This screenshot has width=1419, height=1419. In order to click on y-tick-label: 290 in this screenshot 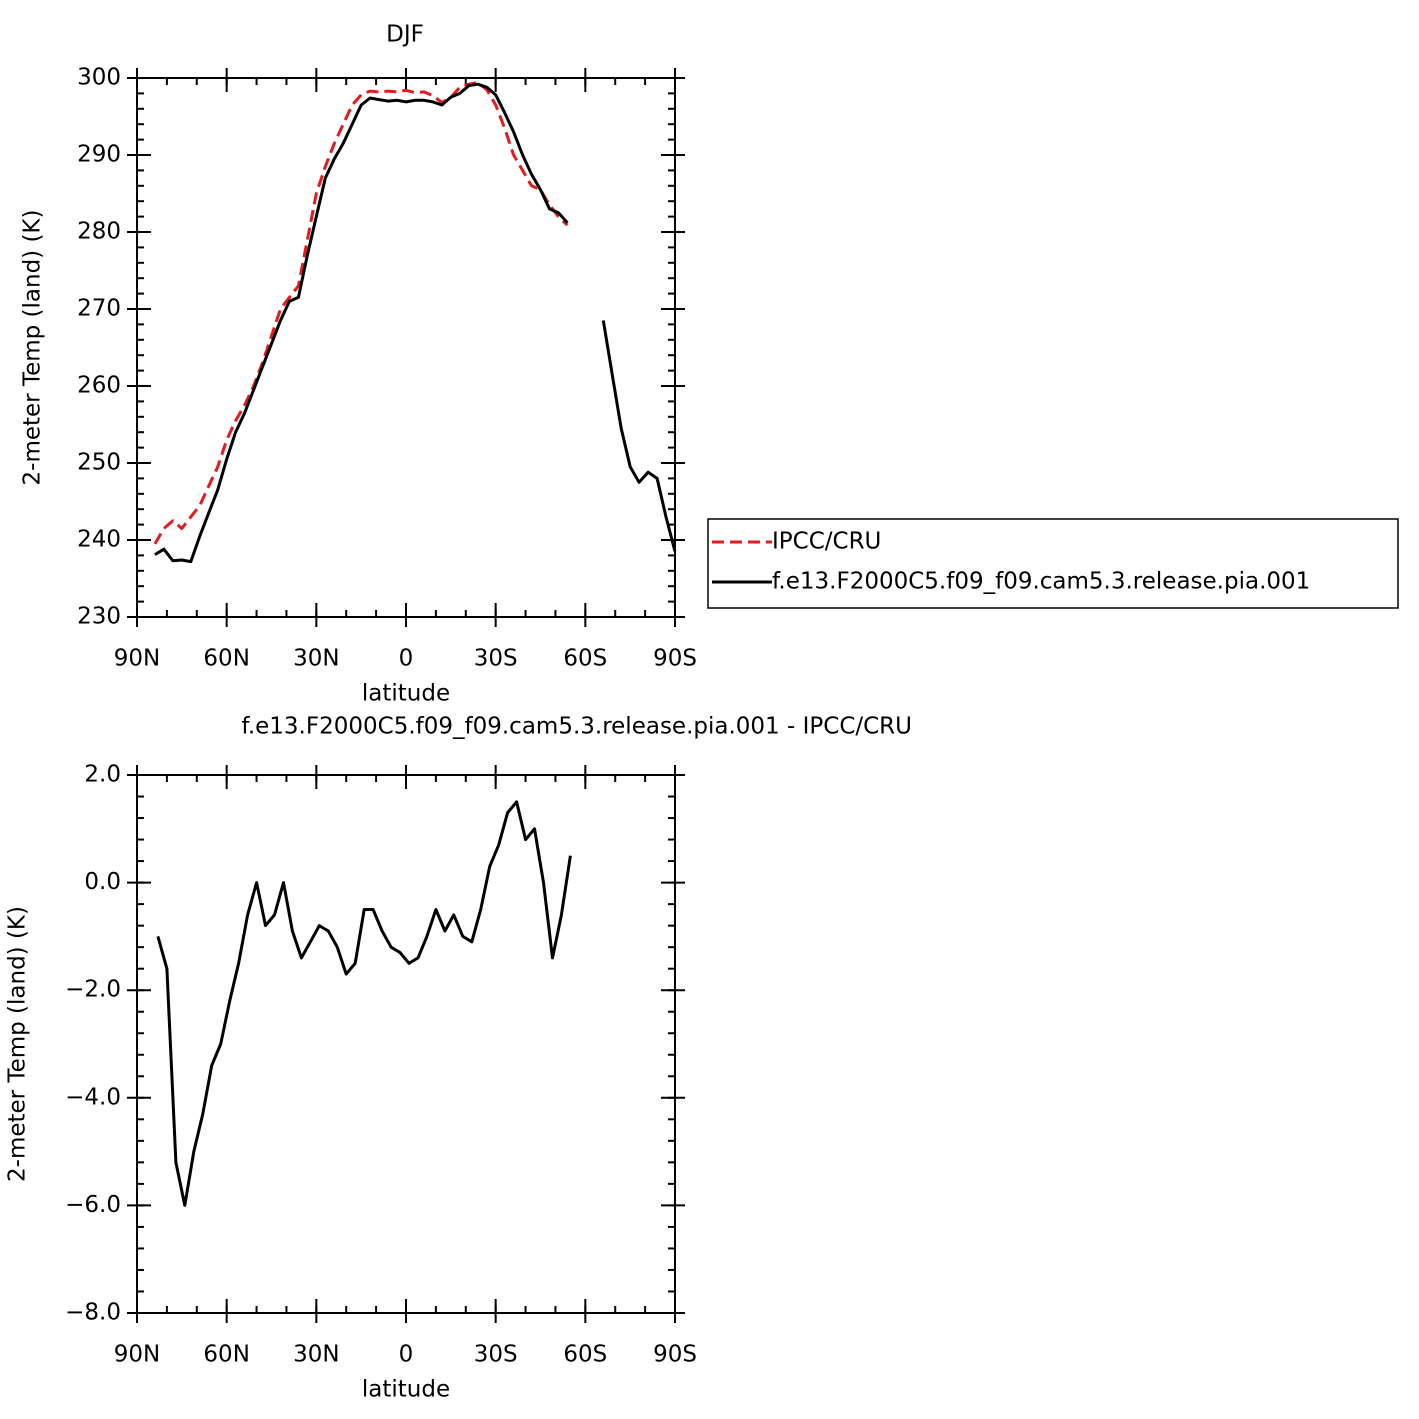, I will do `click(99, 155)`.